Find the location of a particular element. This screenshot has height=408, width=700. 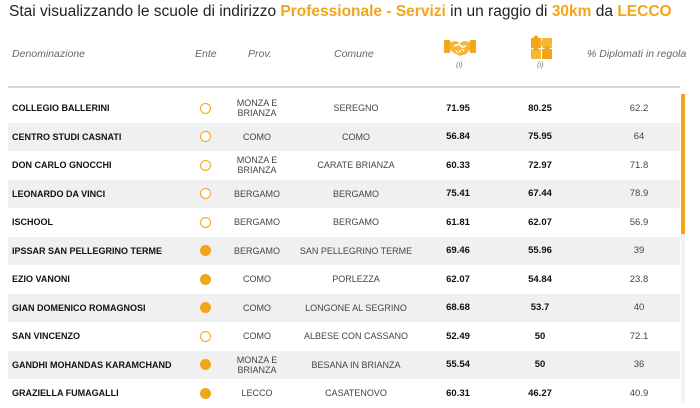

col-ente: Ente is located at coordinates (206, 54).